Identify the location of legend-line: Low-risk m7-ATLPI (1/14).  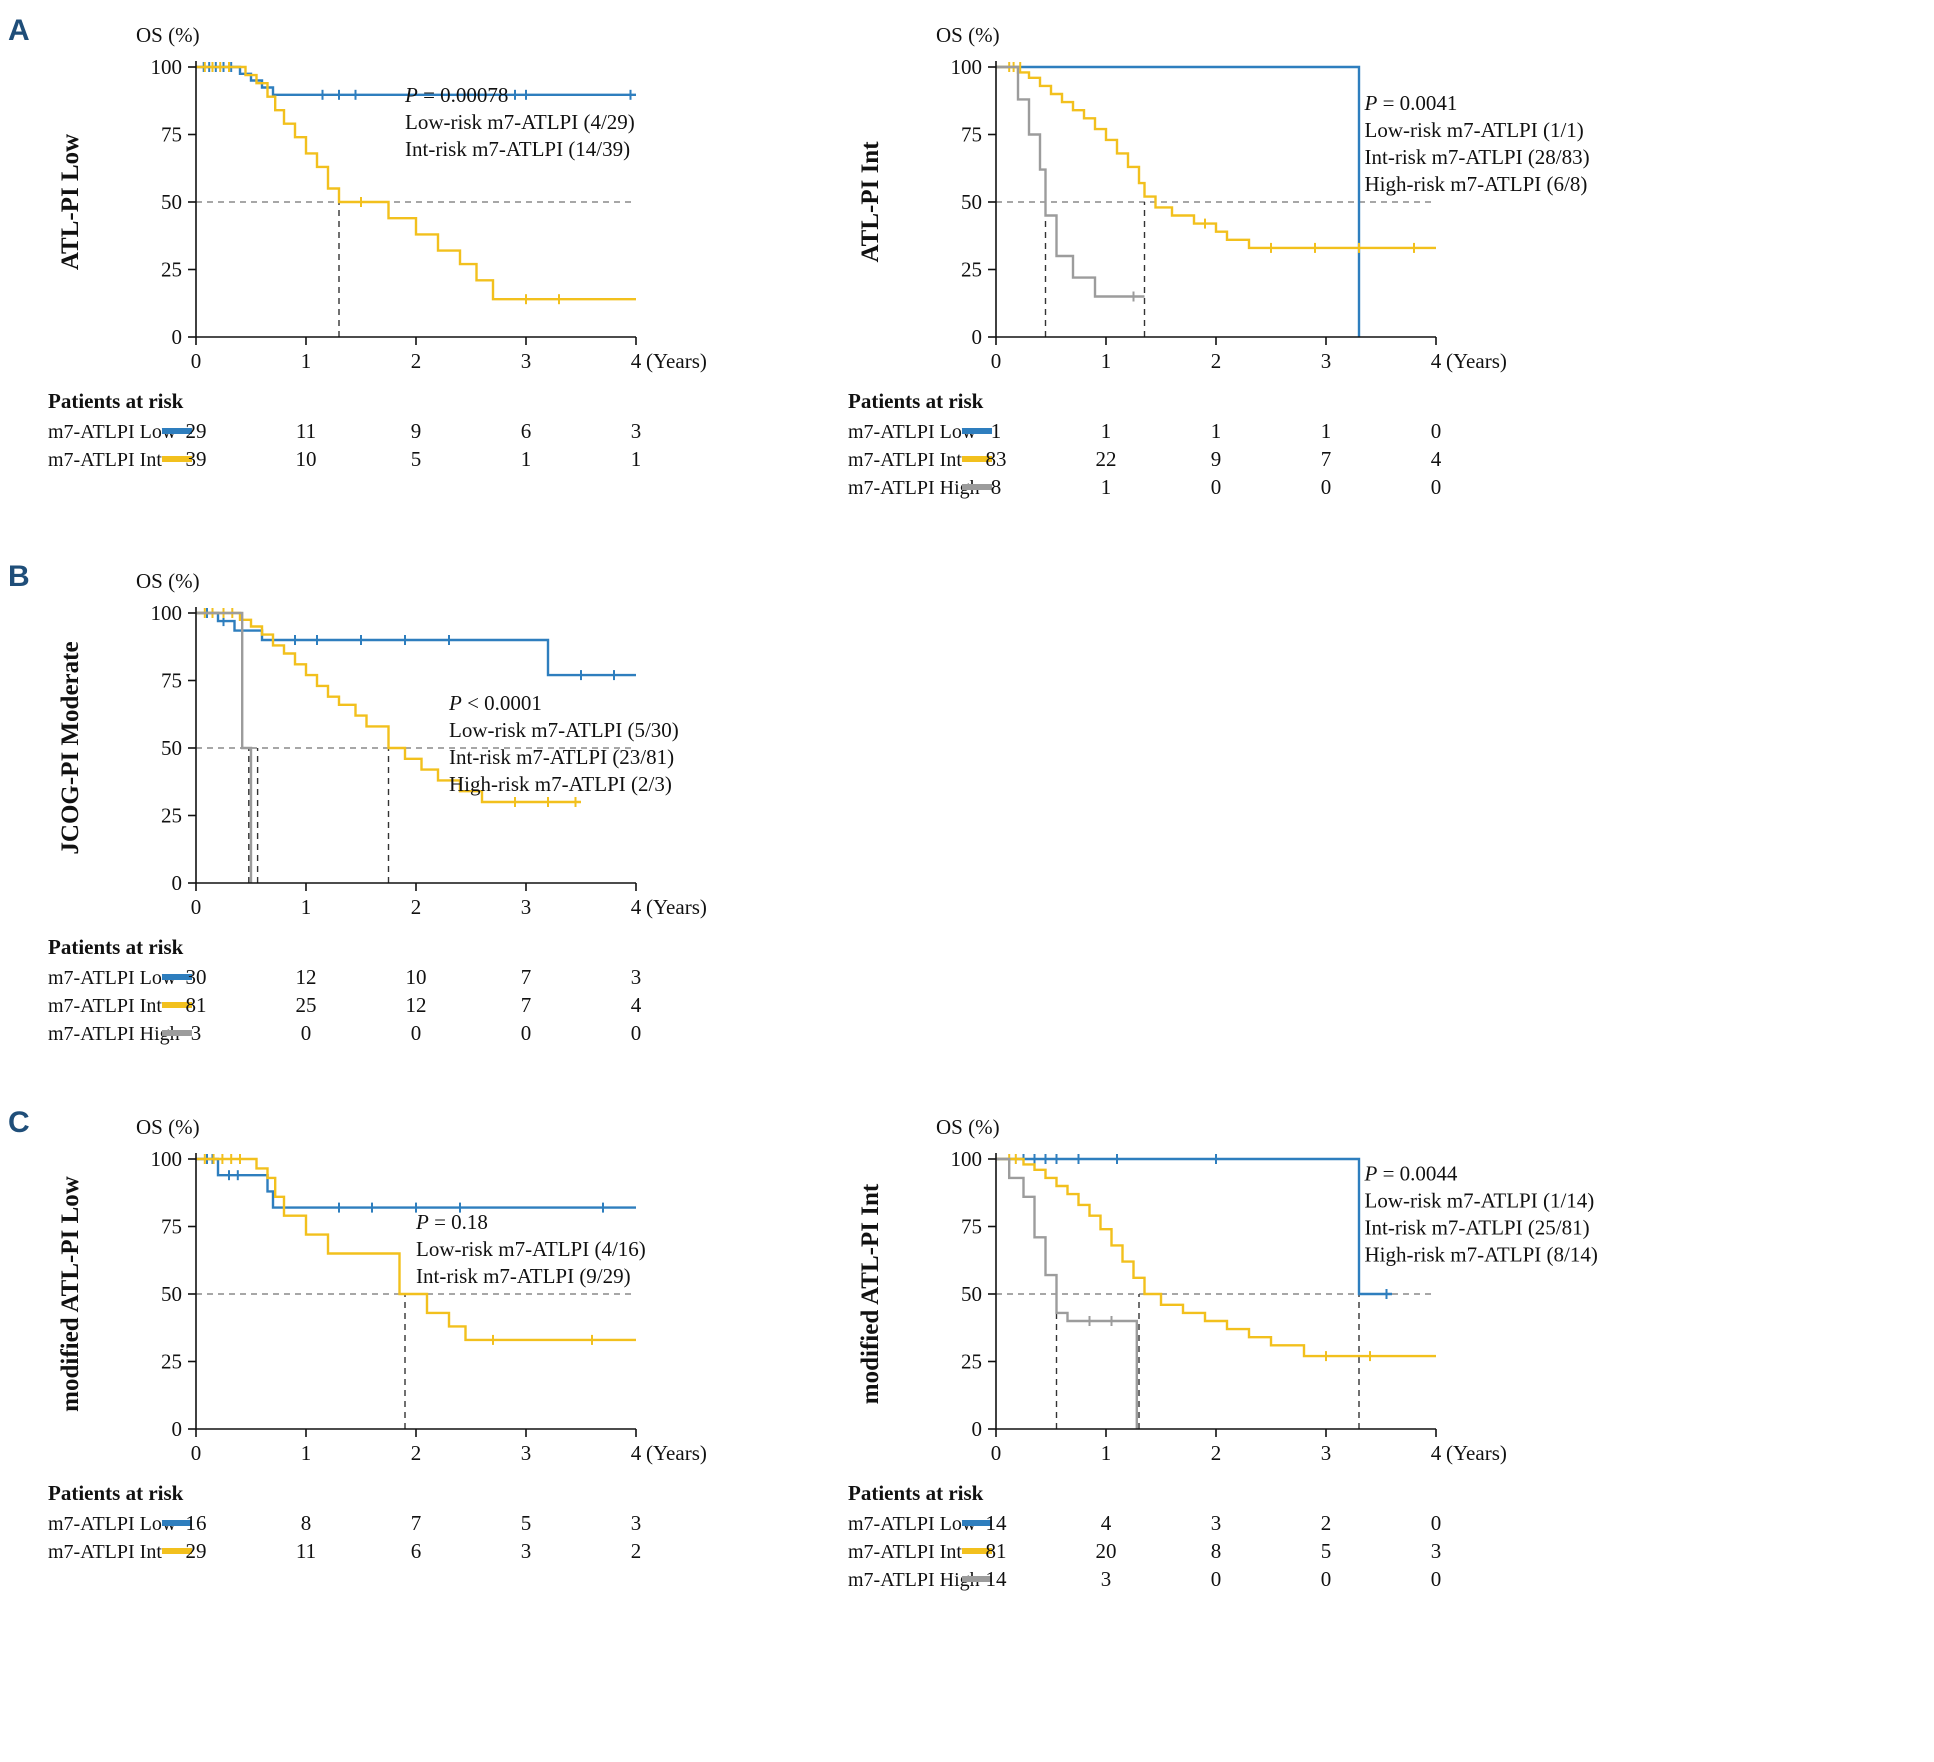
(1480, 1201).